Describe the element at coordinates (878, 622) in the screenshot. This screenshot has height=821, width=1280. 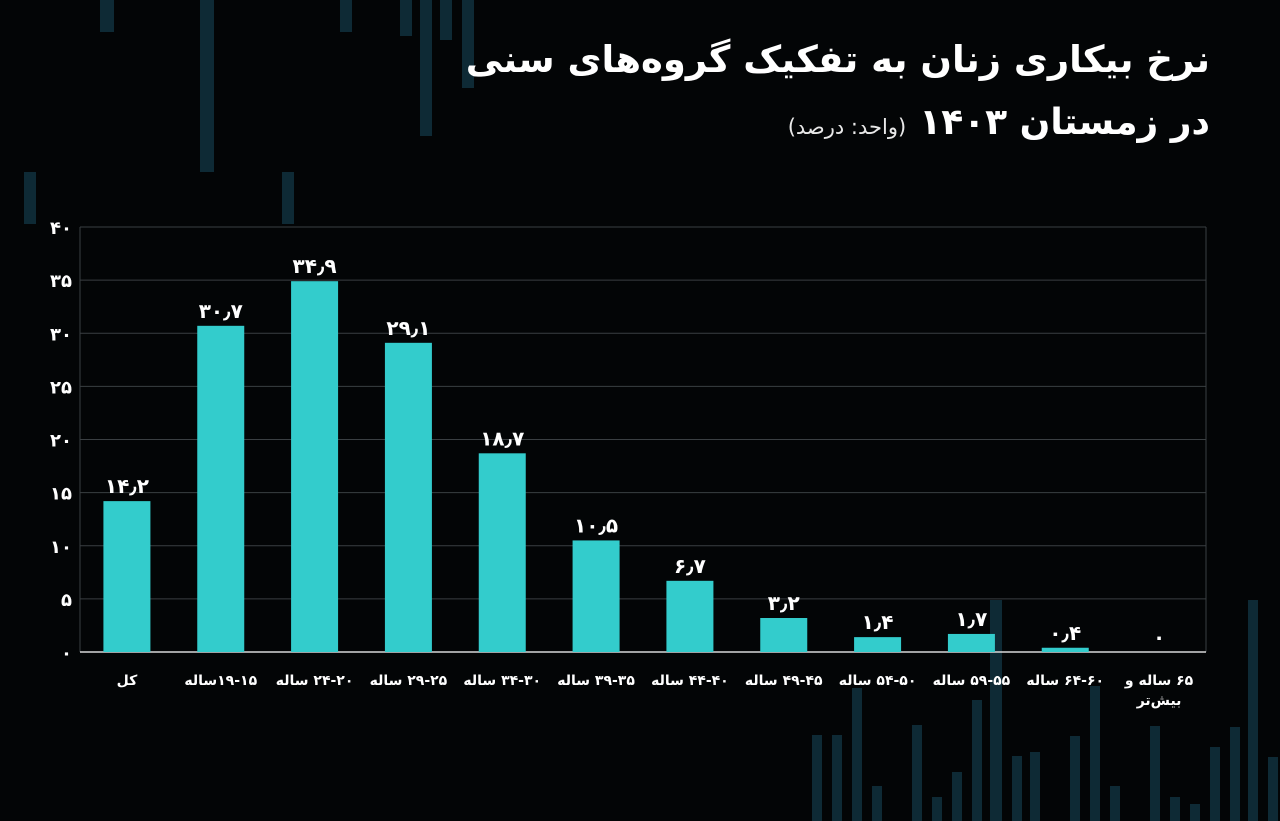
I see `data-label: ۱٫۴` at that location.